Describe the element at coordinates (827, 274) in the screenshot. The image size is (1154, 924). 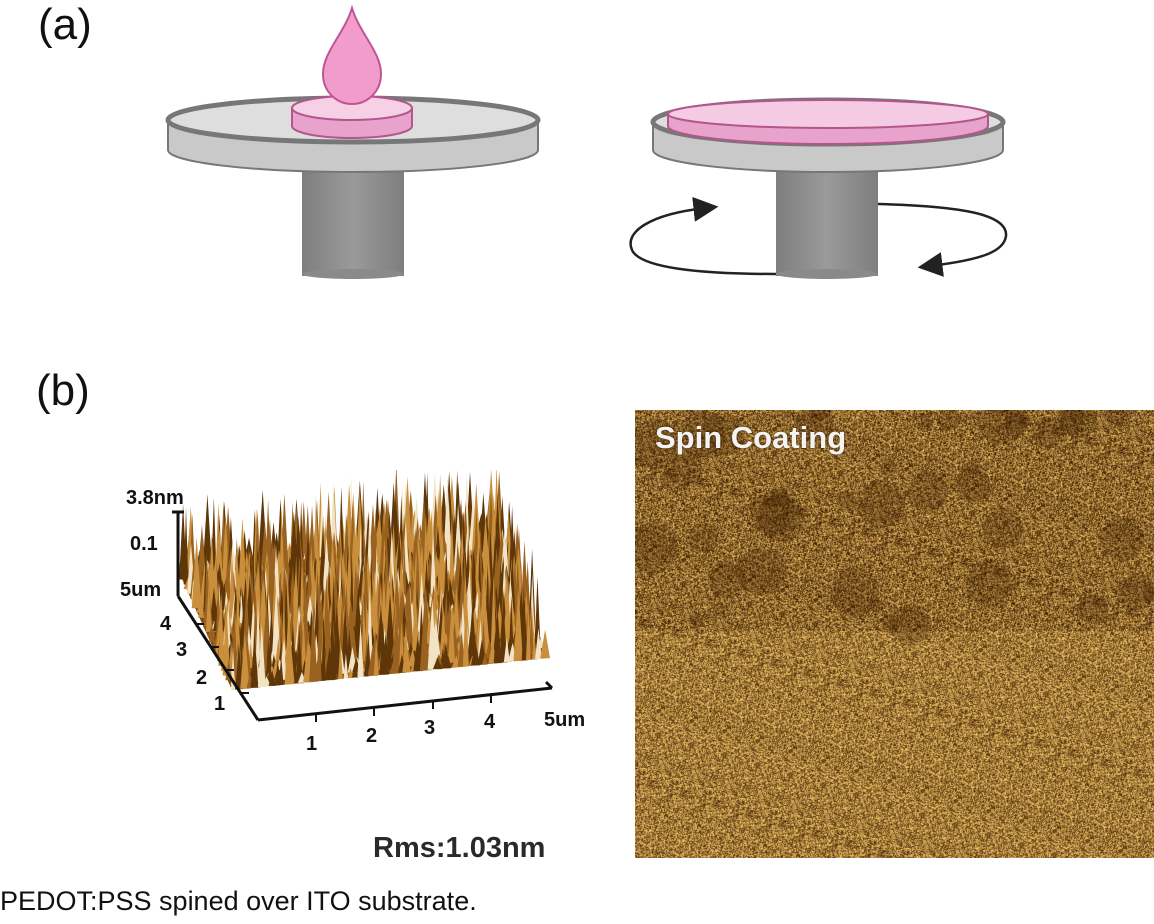
I see `spindle-right-base` at that location.